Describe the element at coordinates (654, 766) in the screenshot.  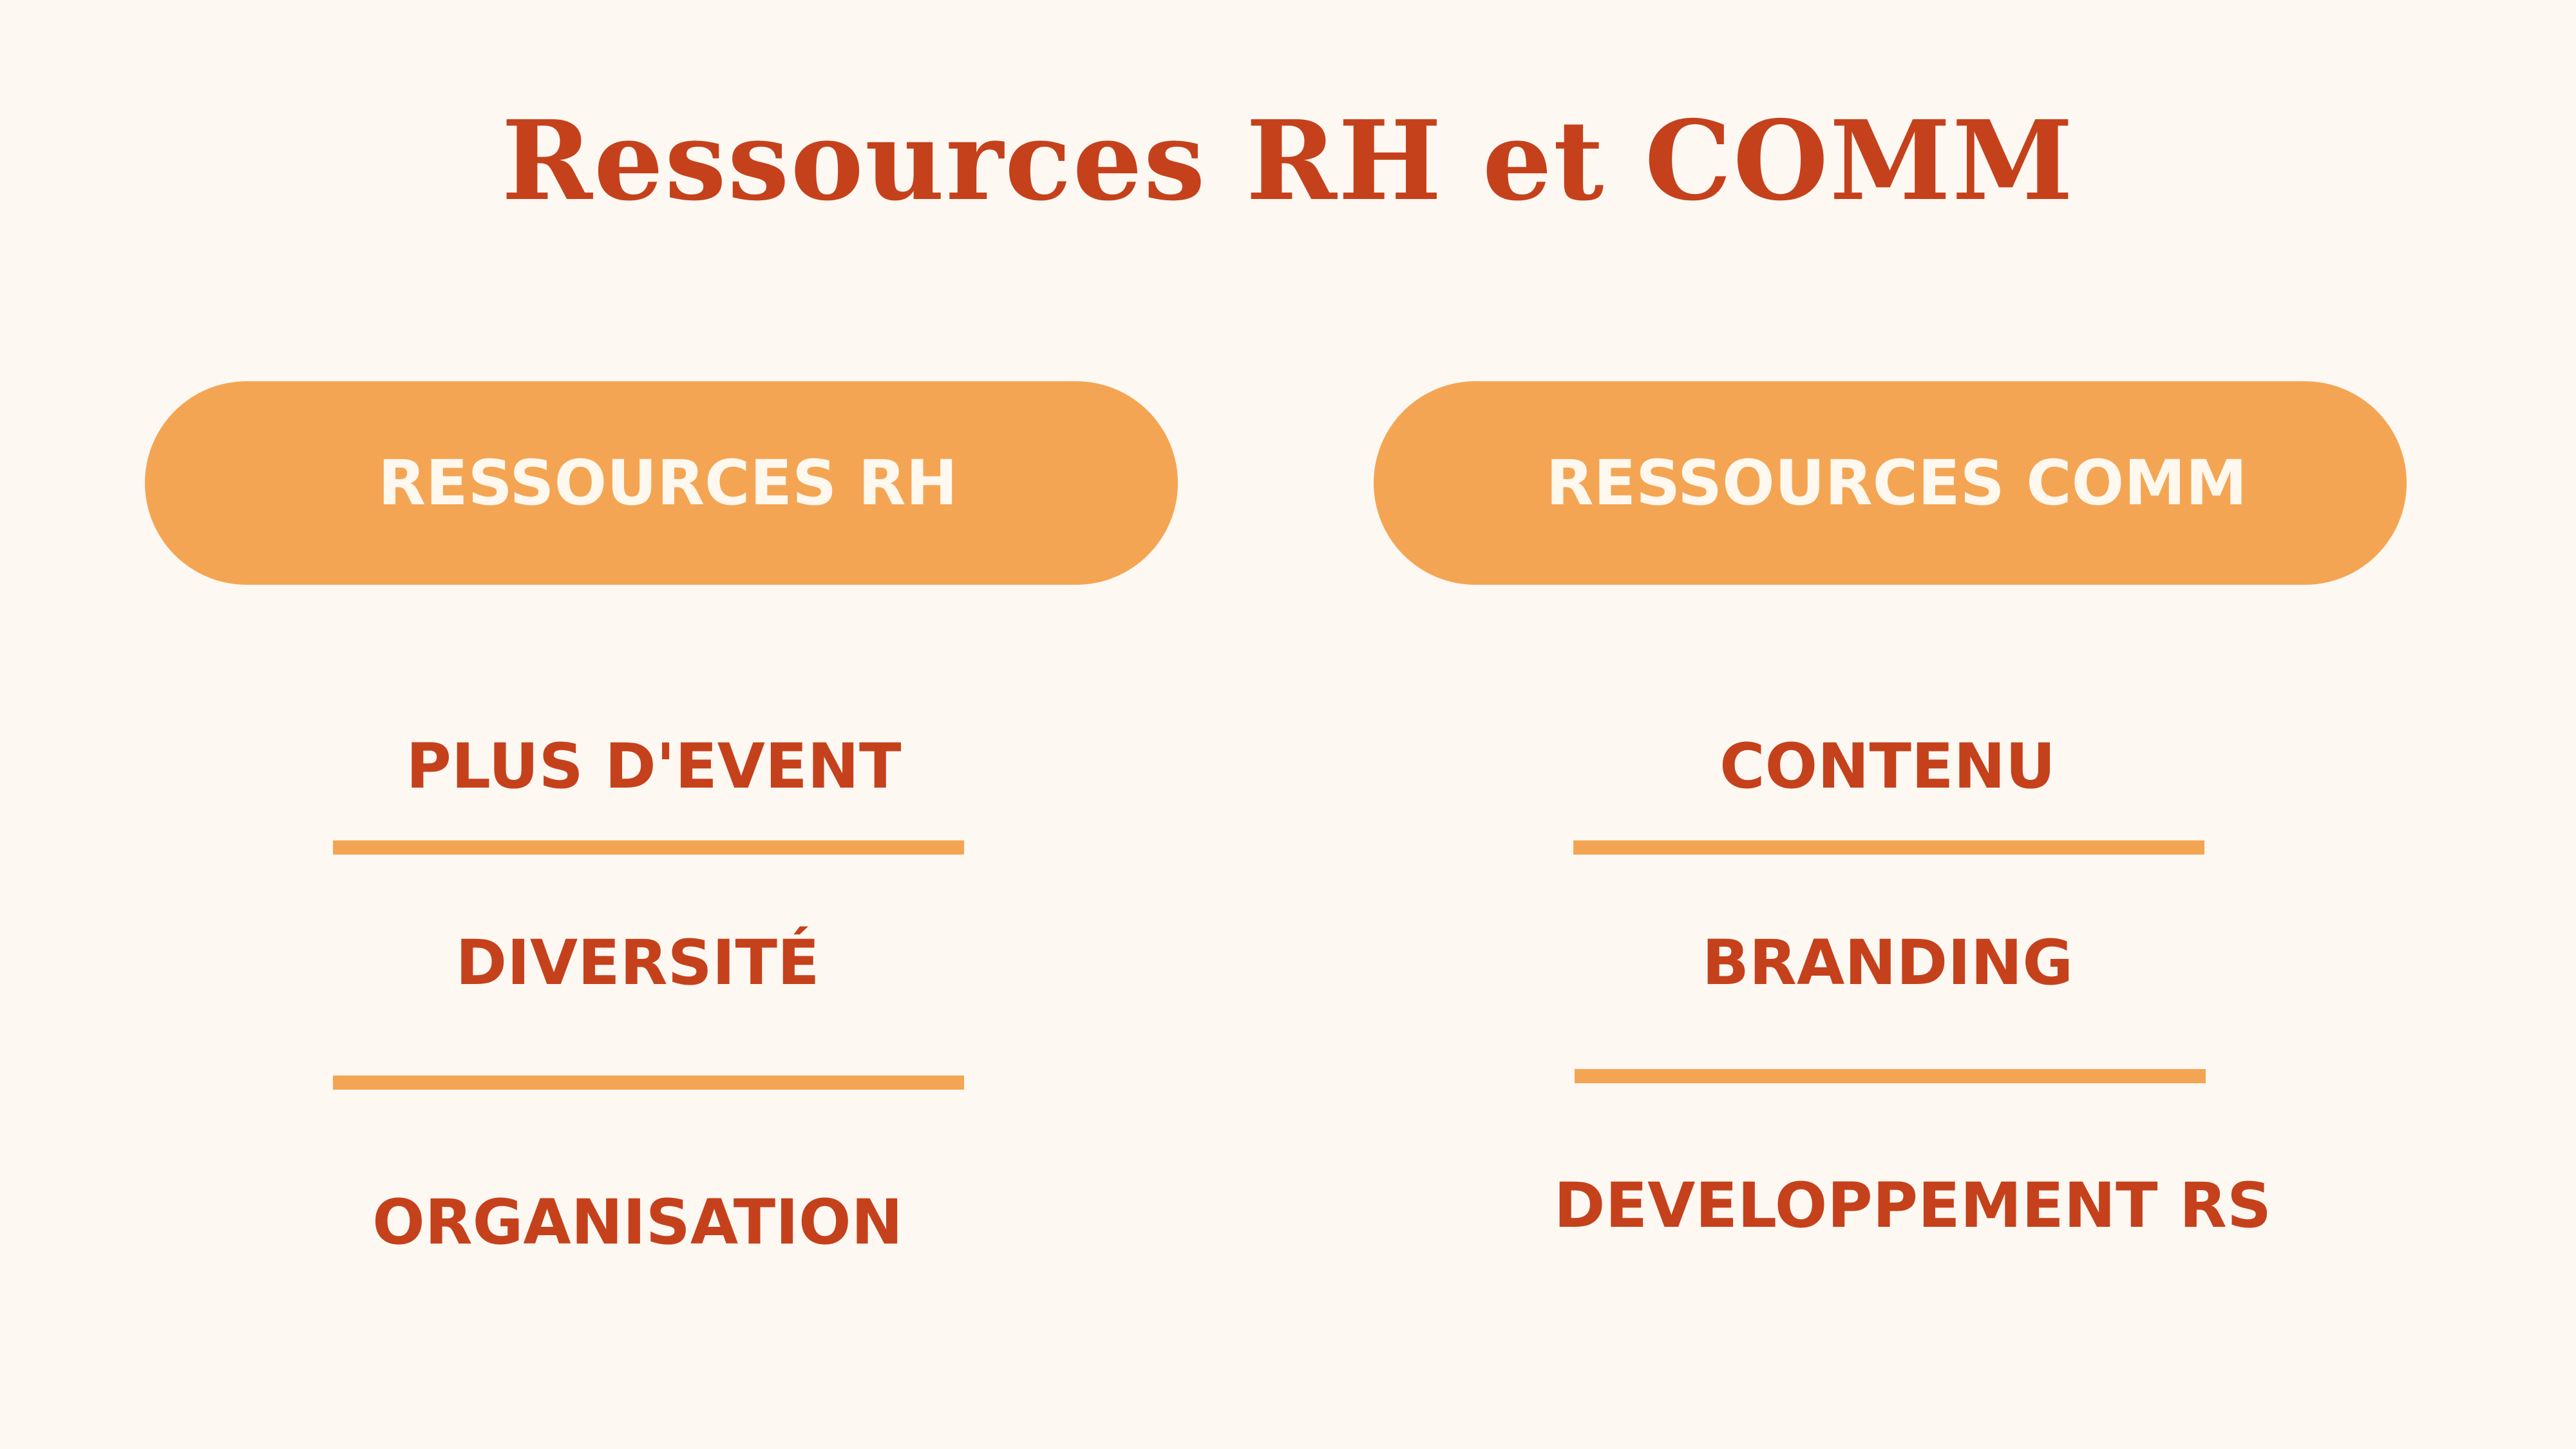
I see `rh-item-event: PLUS D'EVENT` at that location.